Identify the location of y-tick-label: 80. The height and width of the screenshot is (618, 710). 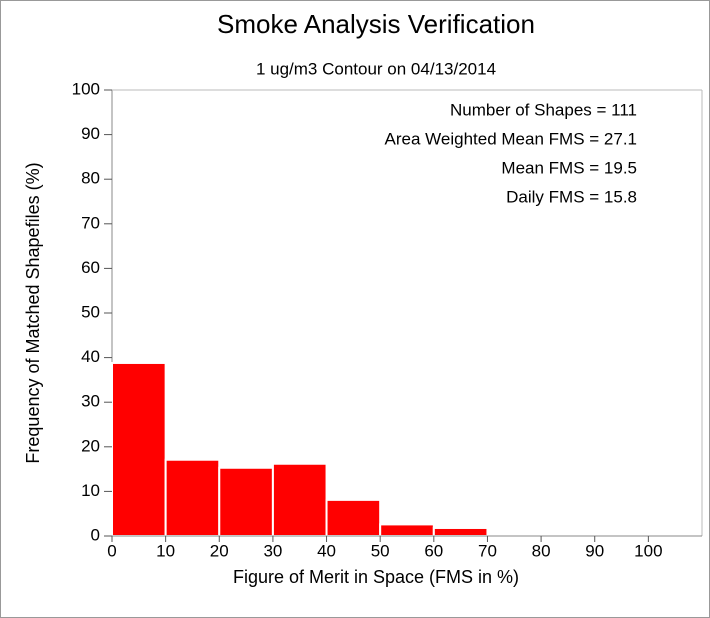
(90, 178).